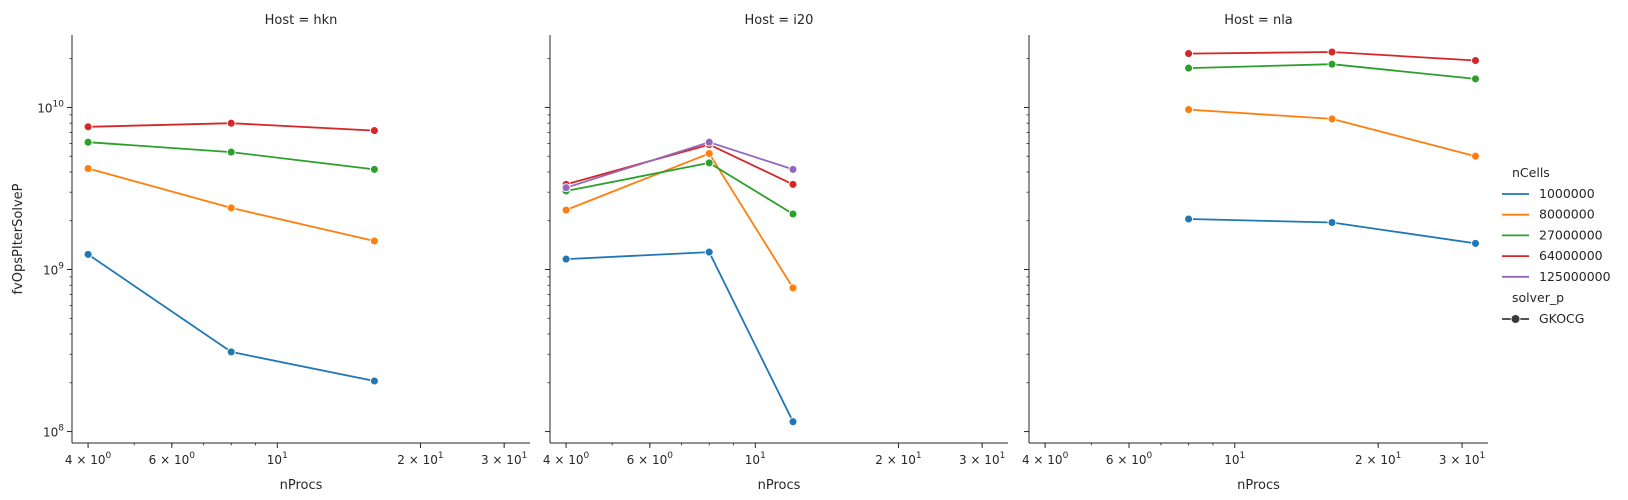 The image size is (1628, 500). Describe the element at coordinates (61, 267) in the screenshot. I see `y-tick-label-exp: 9` at that location.